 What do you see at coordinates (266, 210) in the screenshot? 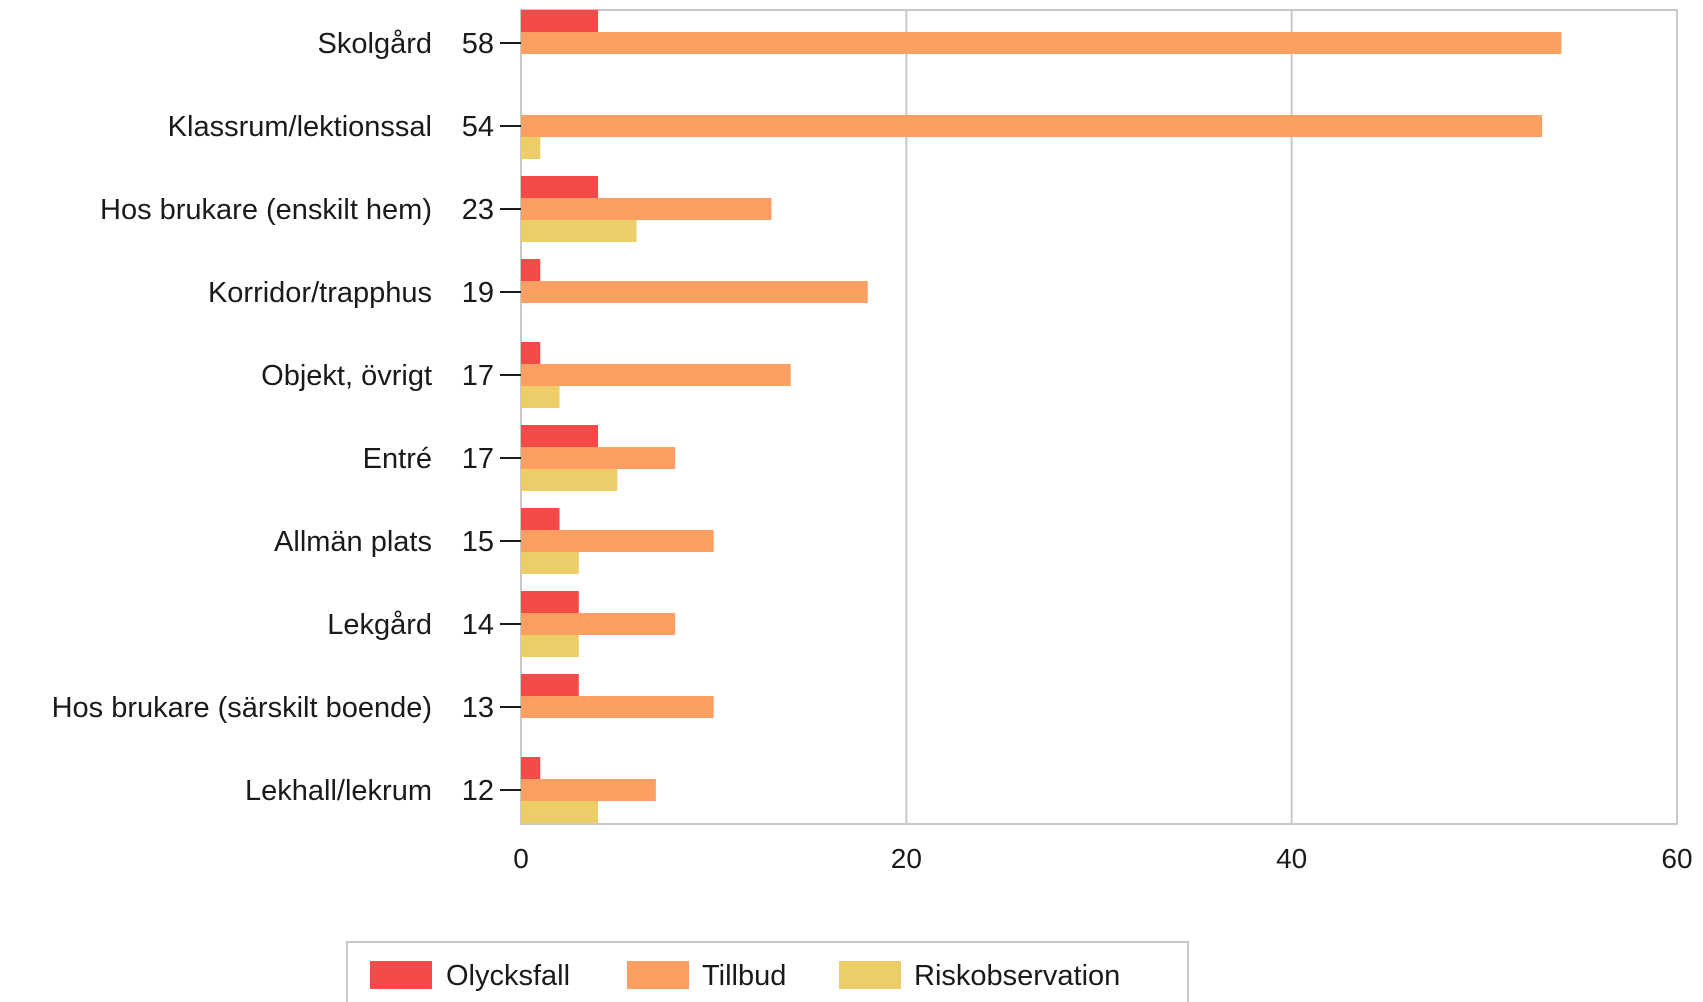
I see `category-label: Hos brukare (enskilt hem)` at bounding box center [266, 210].